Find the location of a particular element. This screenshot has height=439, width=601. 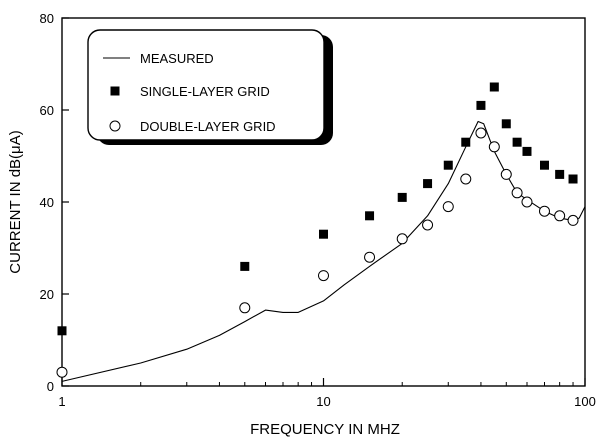

legend-box is located at coordinates (206, 85).